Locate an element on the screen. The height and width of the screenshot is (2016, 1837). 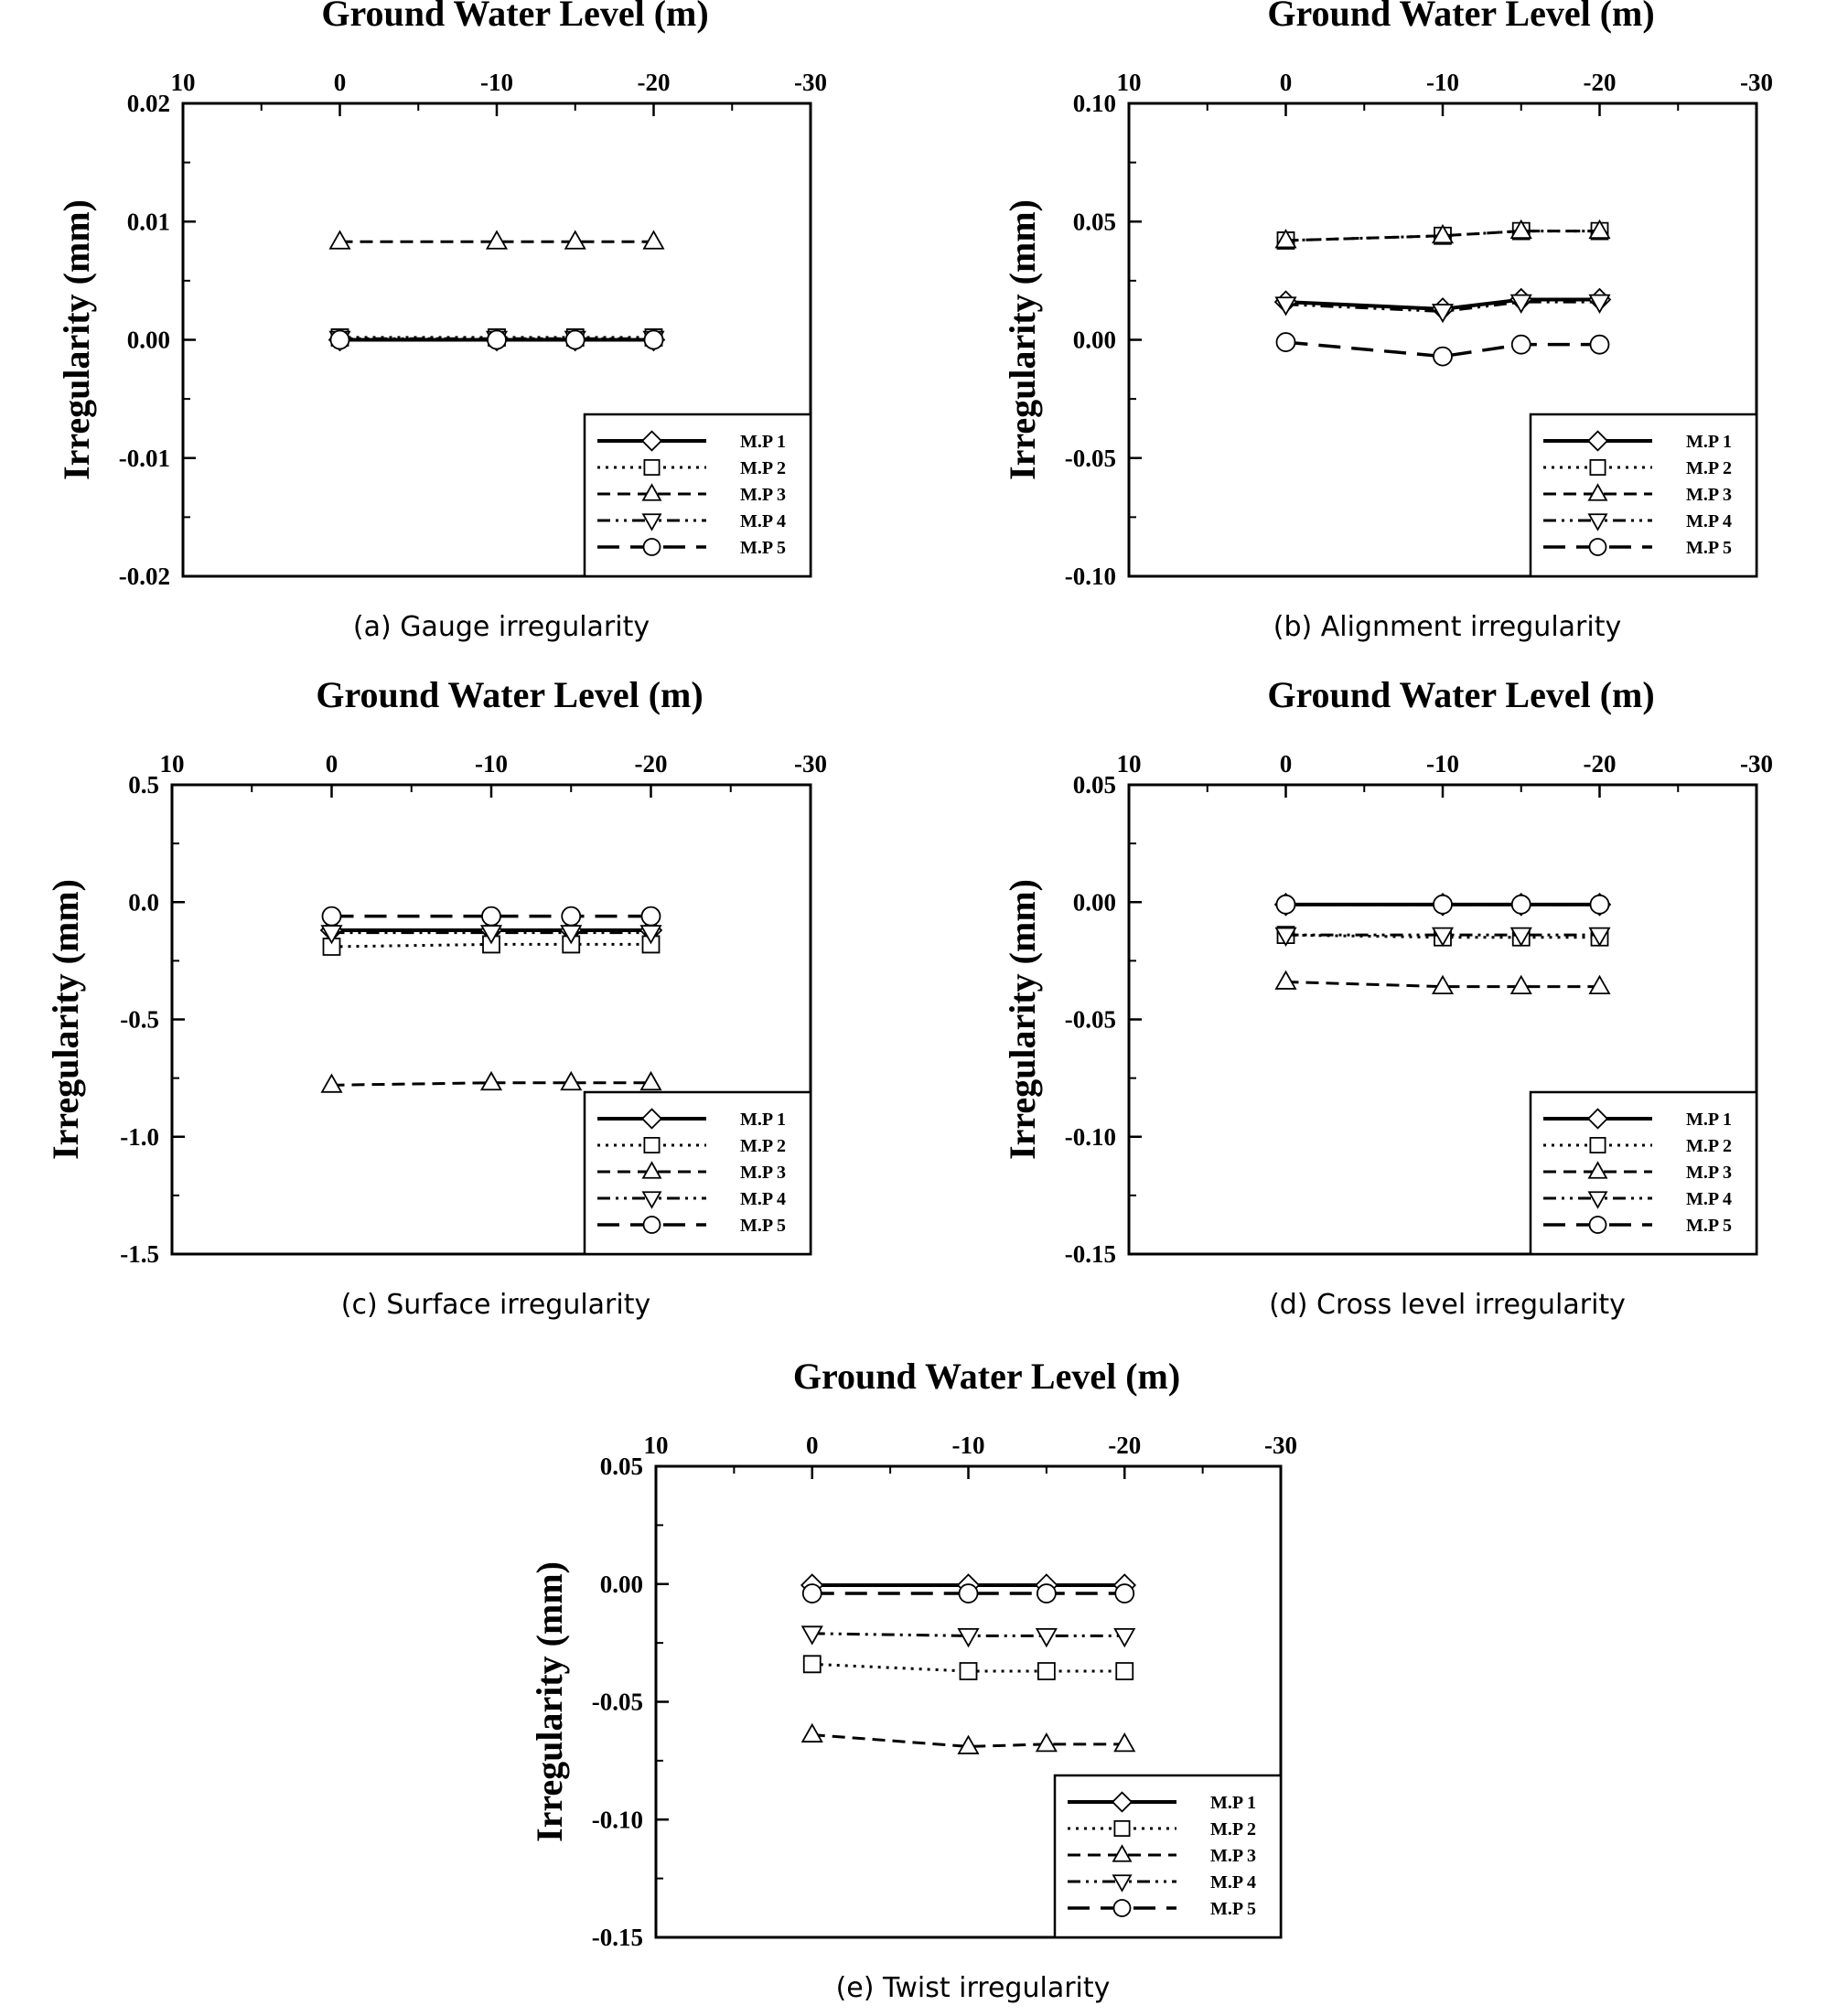
y-axis-label: Irregularity (mm) is located at coordinates (76, 339).